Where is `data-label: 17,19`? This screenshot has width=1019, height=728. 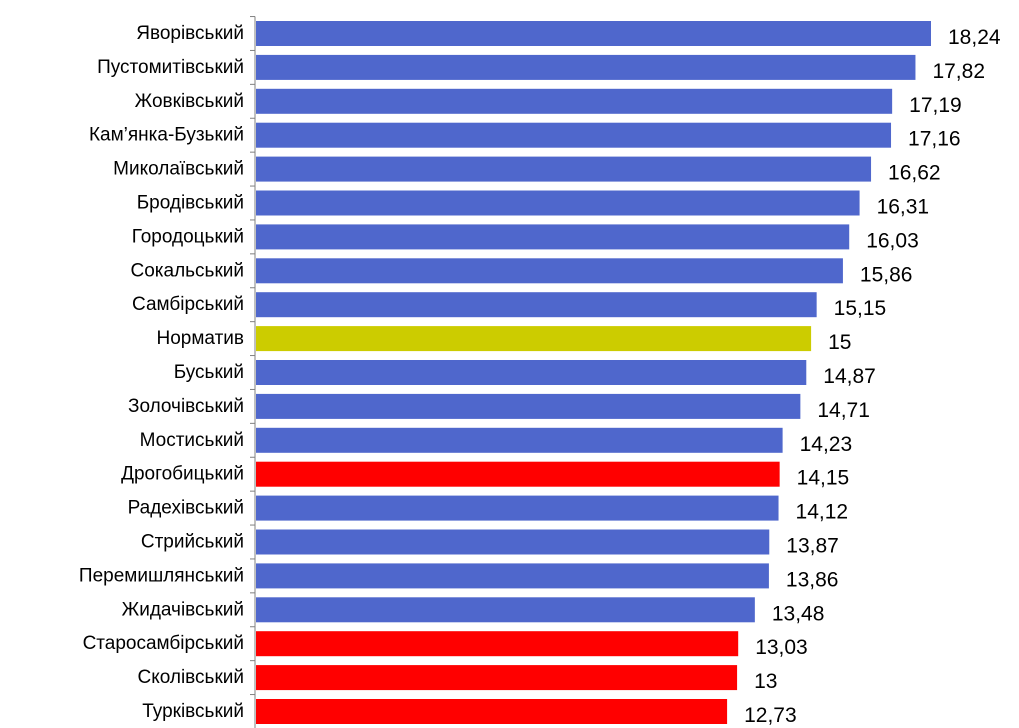
data-label: 17,19 is located at coordinates (935, 105).